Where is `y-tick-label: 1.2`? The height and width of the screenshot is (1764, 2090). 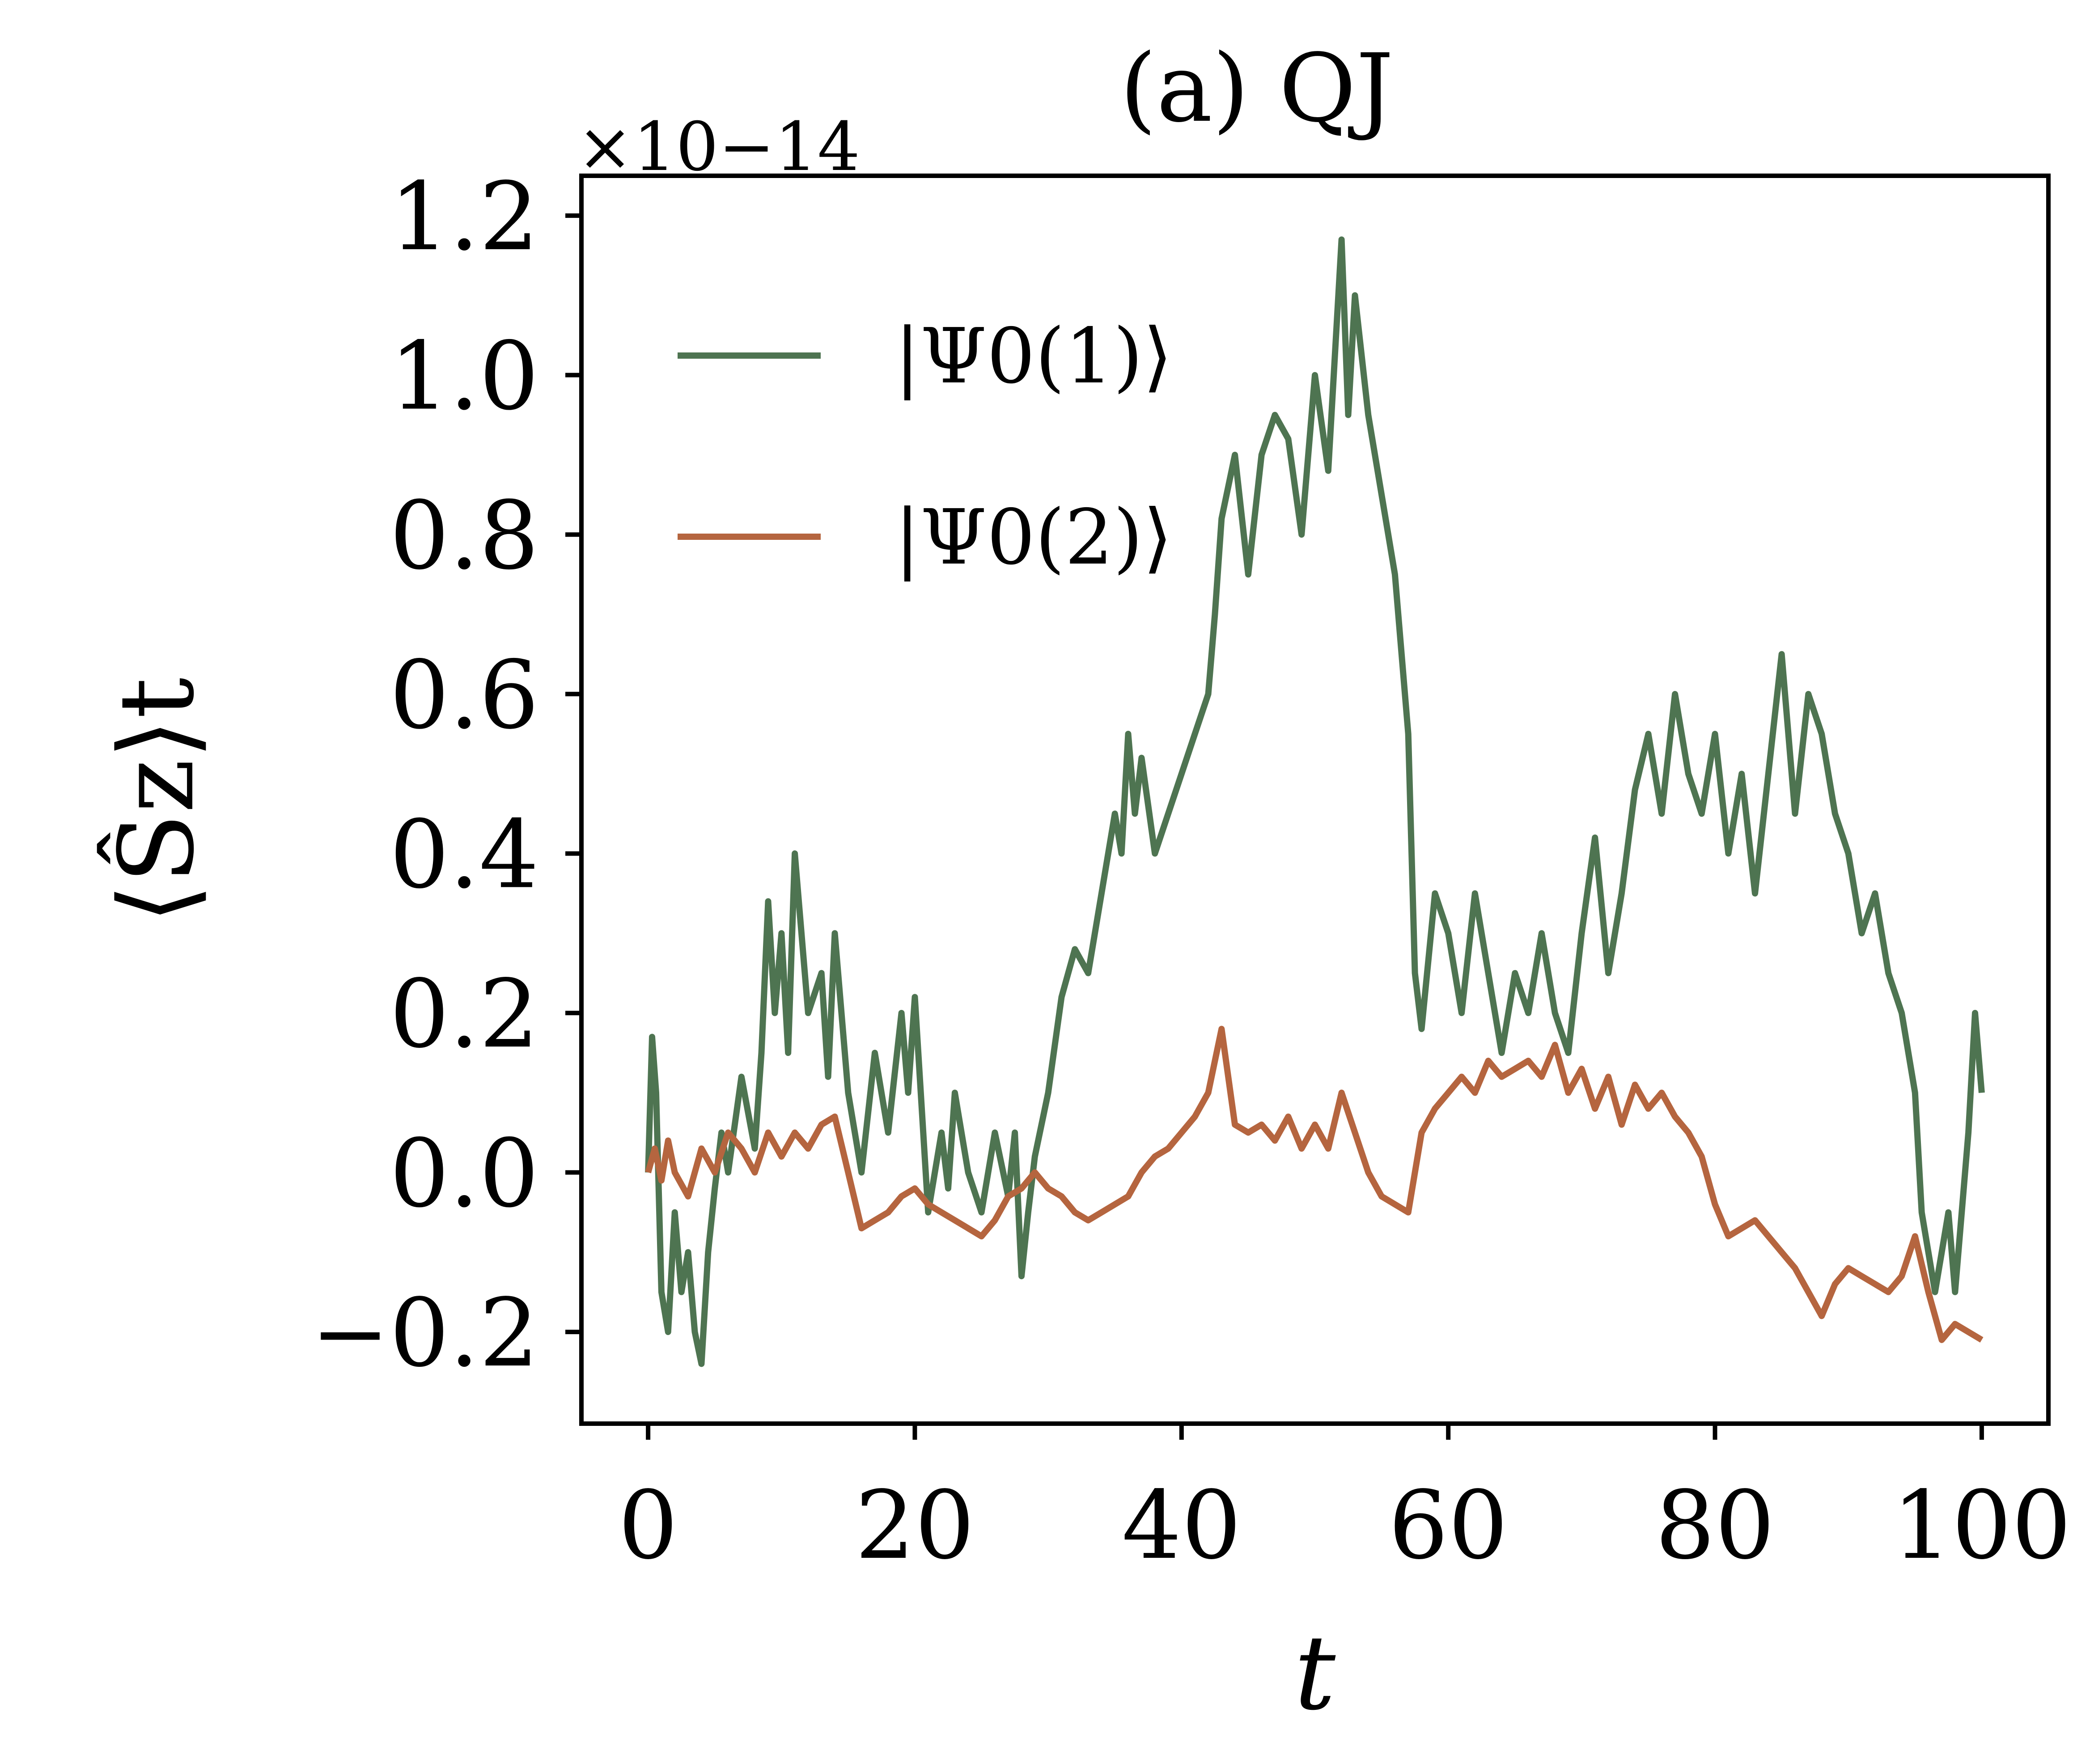
y-tick-label: 1.2 is located at coordinates (464, 216).